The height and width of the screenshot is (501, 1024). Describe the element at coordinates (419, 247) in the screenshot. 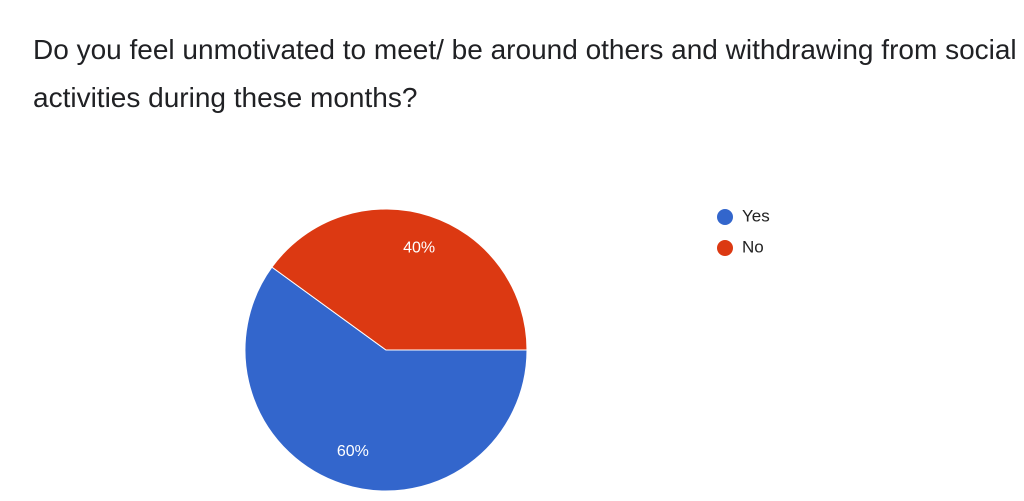

I see `slice-label: 40%` at that location.